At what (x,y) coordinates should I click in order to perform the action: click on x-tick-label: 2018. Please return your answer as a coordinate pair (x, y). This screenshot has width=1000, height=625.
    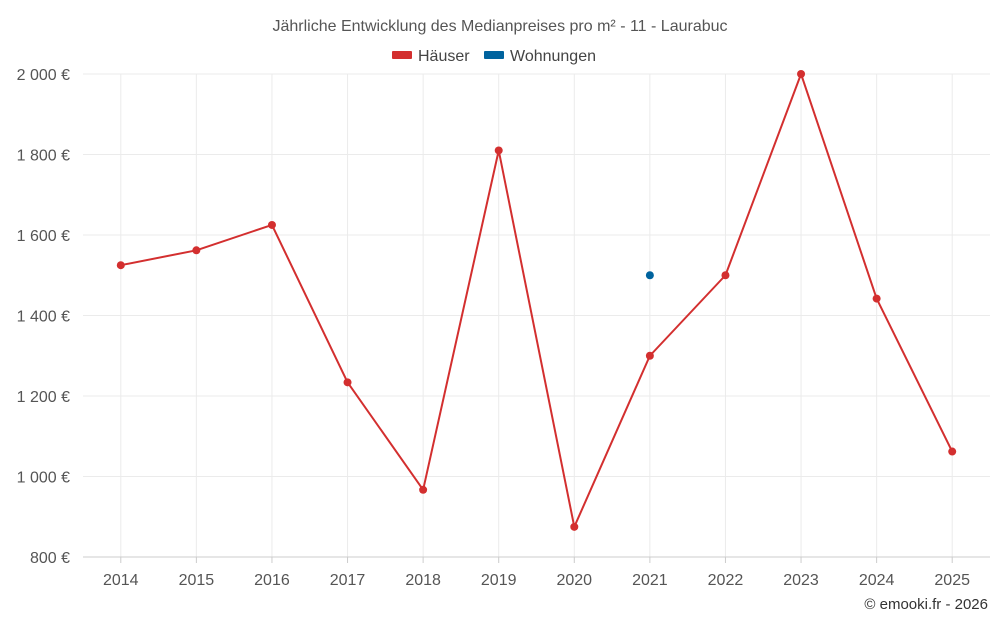
    Looking at the image, I should click on (423, 580).